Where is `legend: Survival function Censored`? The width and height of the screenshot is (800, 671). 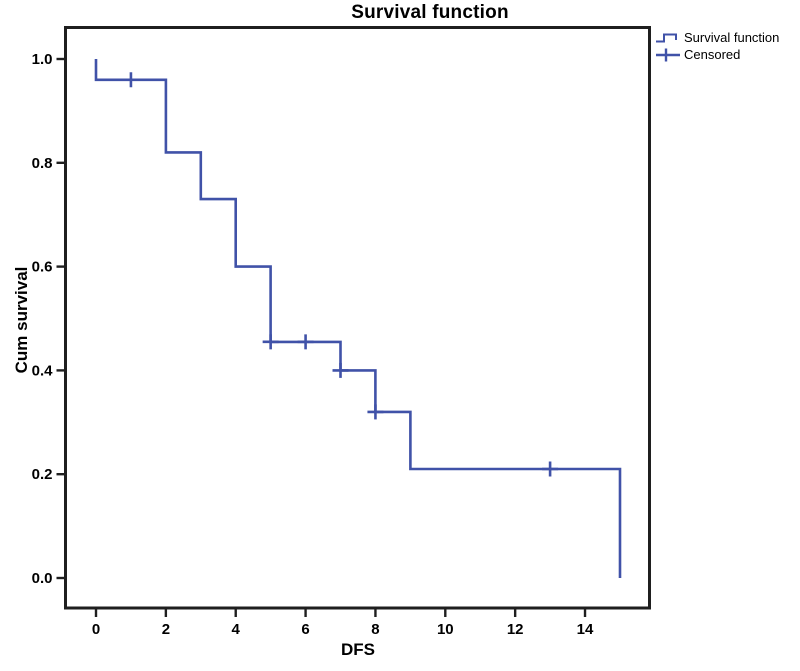
legend: Survival function Censored is located at coordinates (717, 46).